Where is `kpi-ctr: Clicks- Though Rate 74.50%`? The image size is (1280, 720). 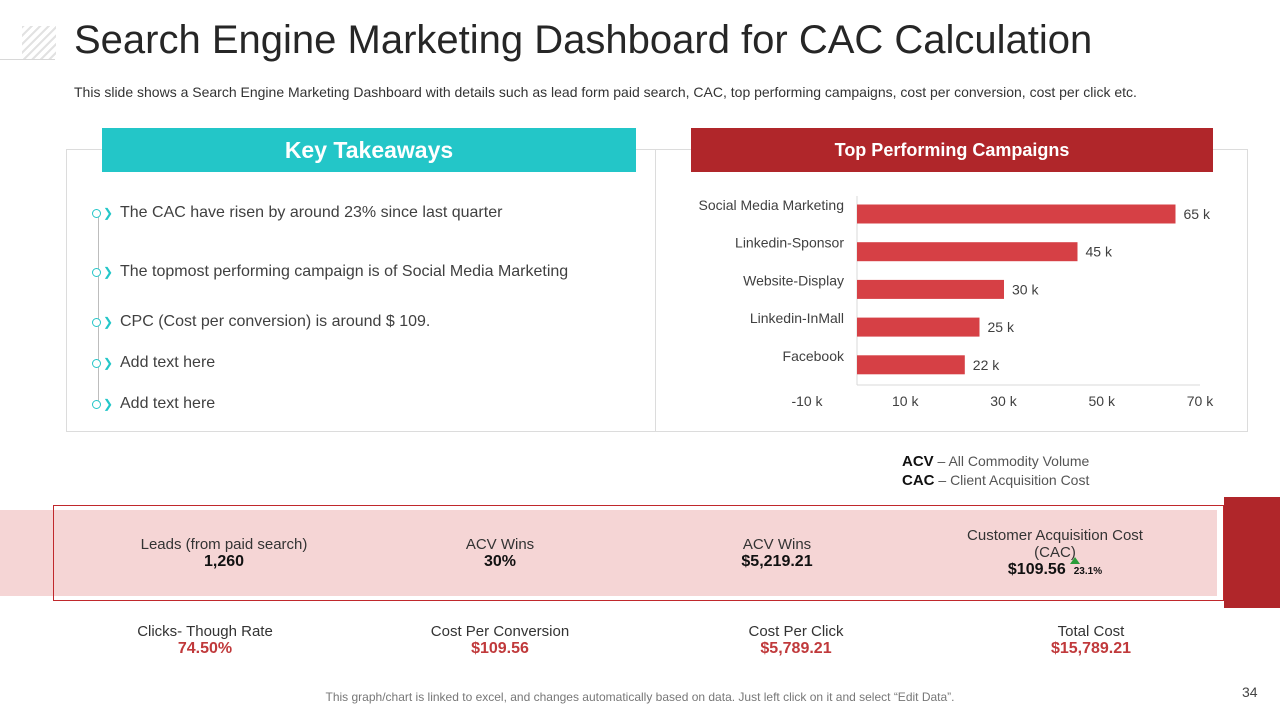 kpi-ctr: Clicks- Though Rate 74.50% is located at coordinates (205, 640).